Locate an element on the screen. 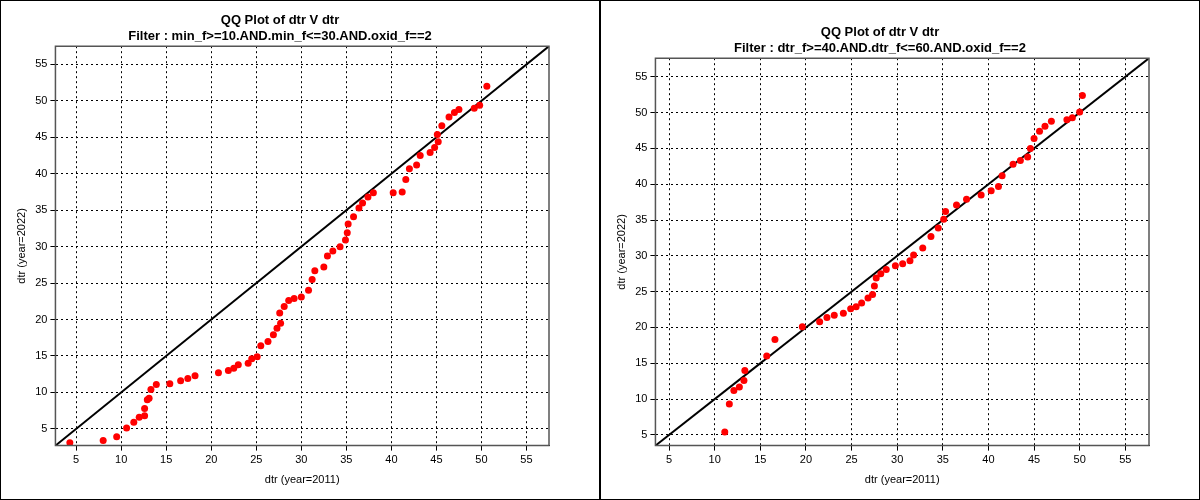 This screenshot has width=1200, height=500. chart-subtitle: Filter : min_f>=10.AND.min_f<=30.AND.oxid_f==2 is located at coordinates (280, 35).